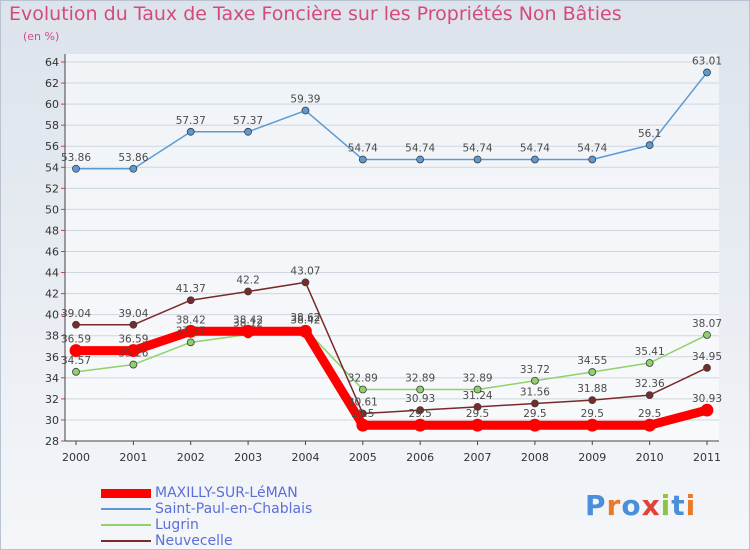 Image resolution: width=750 pixels, height=550 pixels. What do you see at coordinates (248, 457) in the screenshot?
I see `x-tick-label: 2003` at bounding box center [248, 457].